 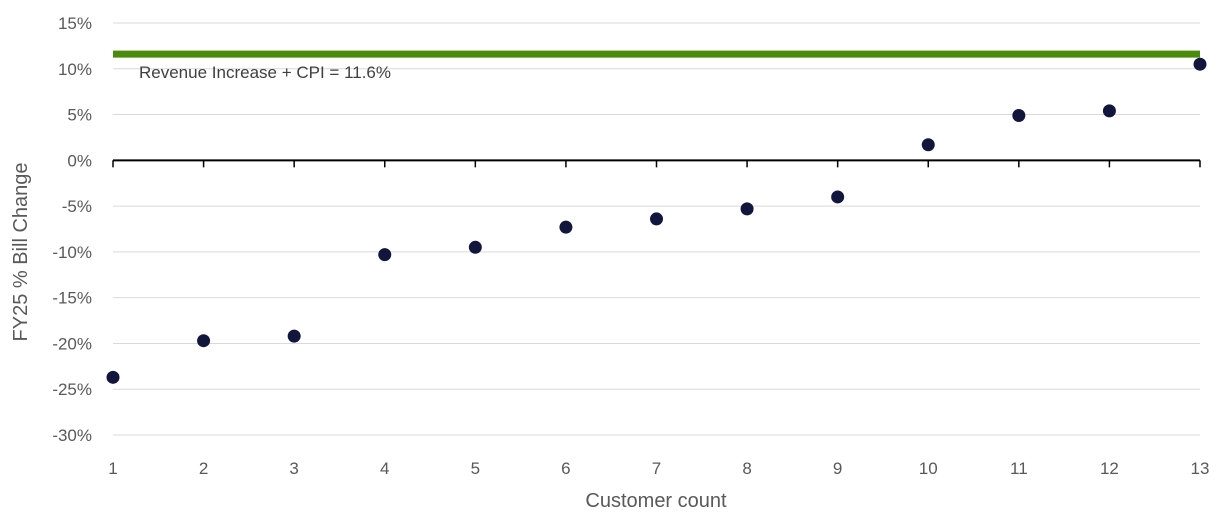 I want to click on y-tick-label: 5%, so click(x=79, y=115).